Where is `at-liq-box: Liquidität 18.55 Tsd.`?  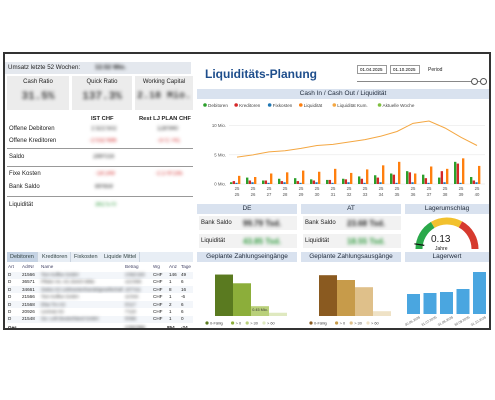
at-liq-box: Liquidität 18.55 Tsd. is located at coordinates (352, 241).